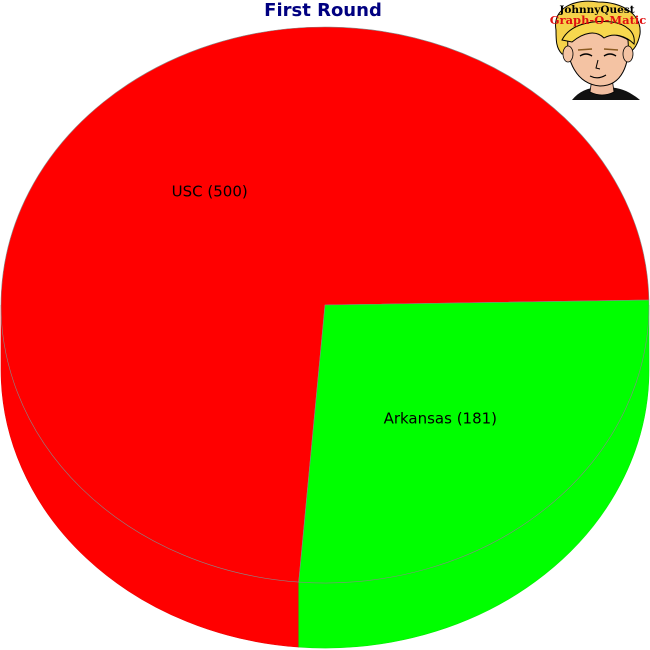  Describe the element at coordinates (210, 192) in the screenshot. I see `slice-label-usc: USC (500)` at that location.